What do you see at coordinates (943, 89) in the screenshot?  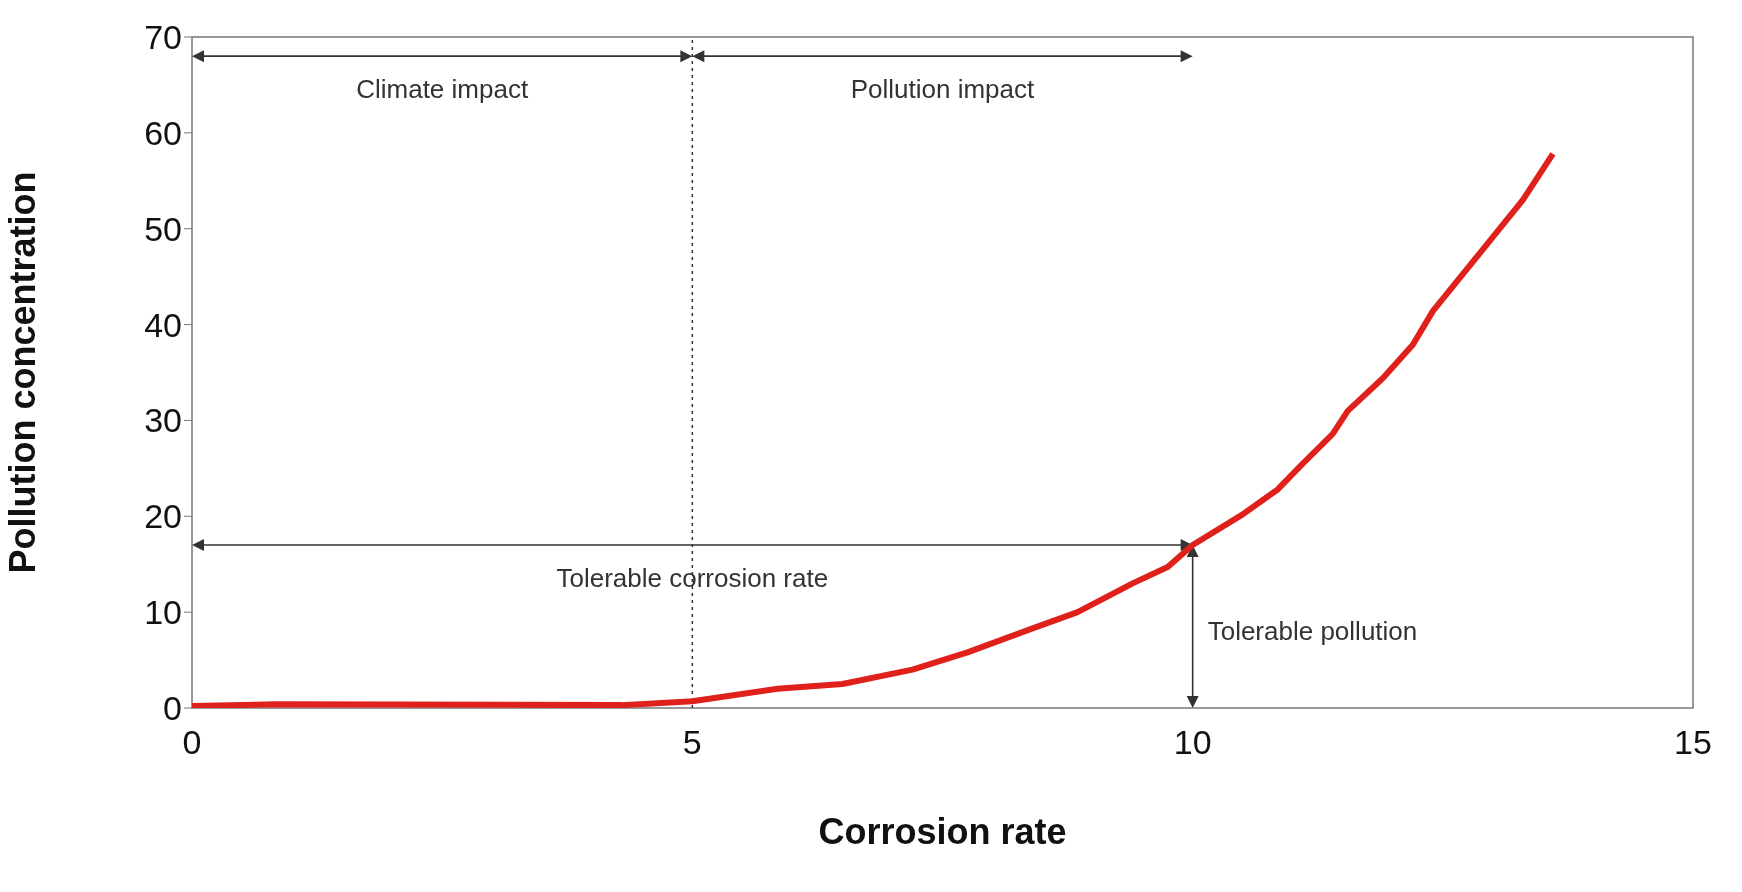 I see `annotation: Pollution impact` at bounding box center [943, 89].